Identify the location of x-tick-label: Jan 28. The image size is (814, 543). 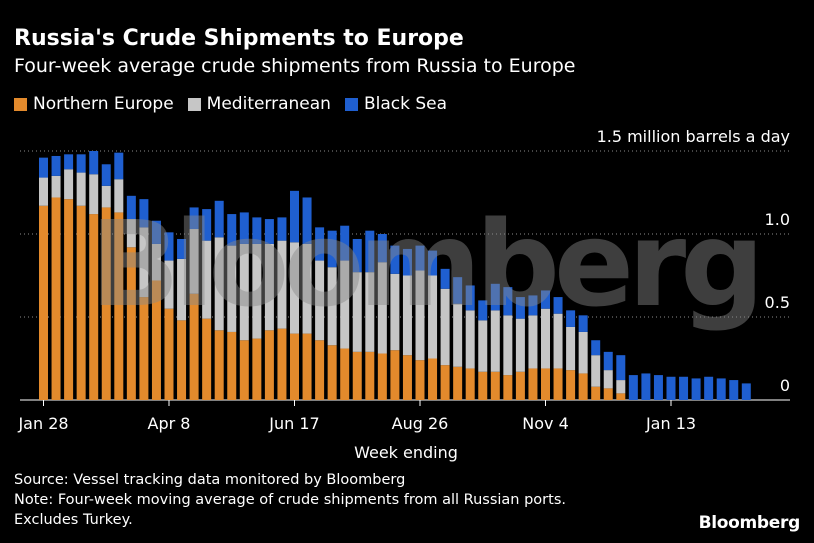
(42, 423).